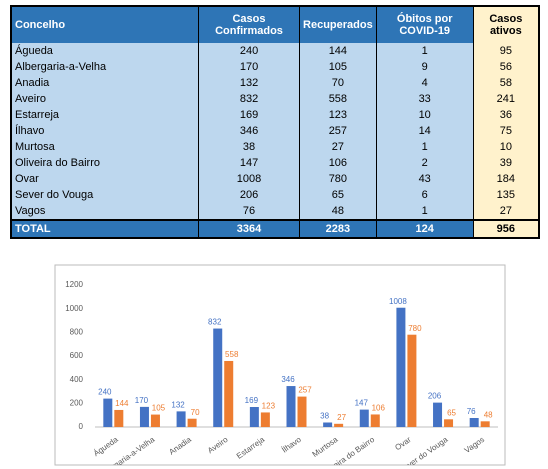 This screenshot has height=469, width=548. I want to click on table-cell: 43, so click(424, 179).